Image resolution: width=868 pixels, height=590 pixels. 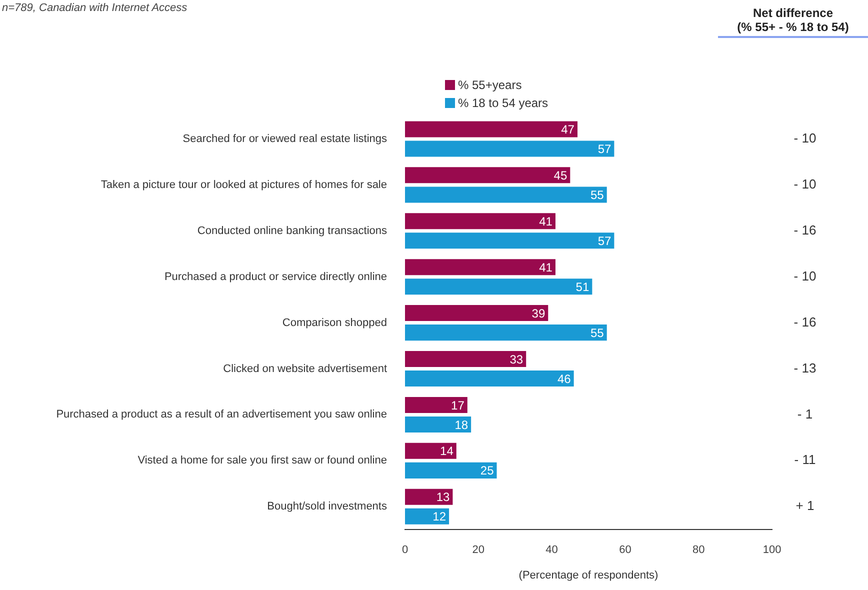 I want to click on data-label: 17, so click(x=458, y=405).